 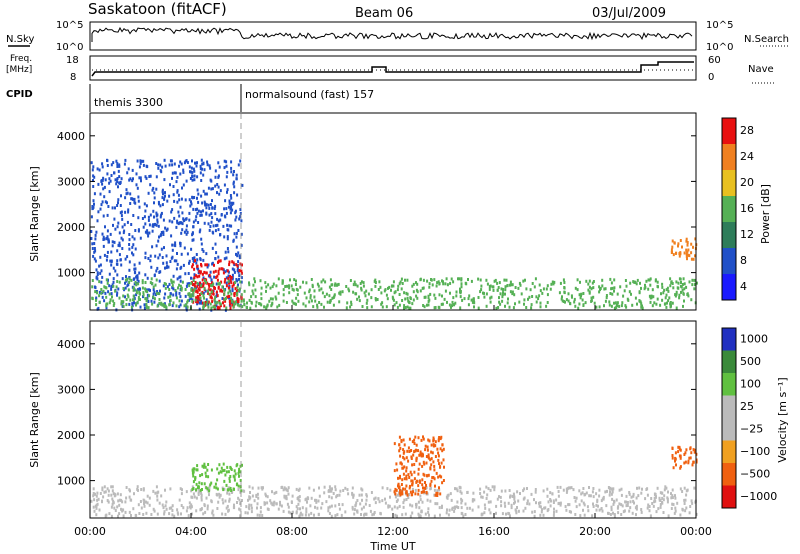 What do you see at coordinates (71, 344) in the screenshot?
I see `y-tick-label: 4000` at bounding box center [71, 344].